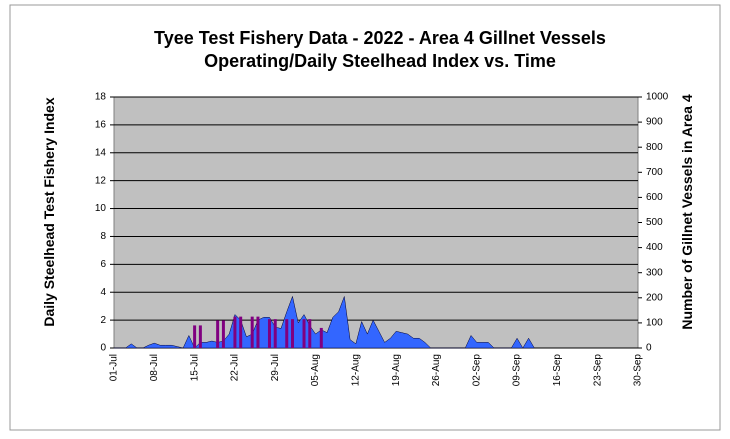 The width and height of the screenshot is (730, 439). What do you see at coordinates (654, 147) in the screenshot?
I see `y2-tick-label: 800` at bounding box center [654, 147].